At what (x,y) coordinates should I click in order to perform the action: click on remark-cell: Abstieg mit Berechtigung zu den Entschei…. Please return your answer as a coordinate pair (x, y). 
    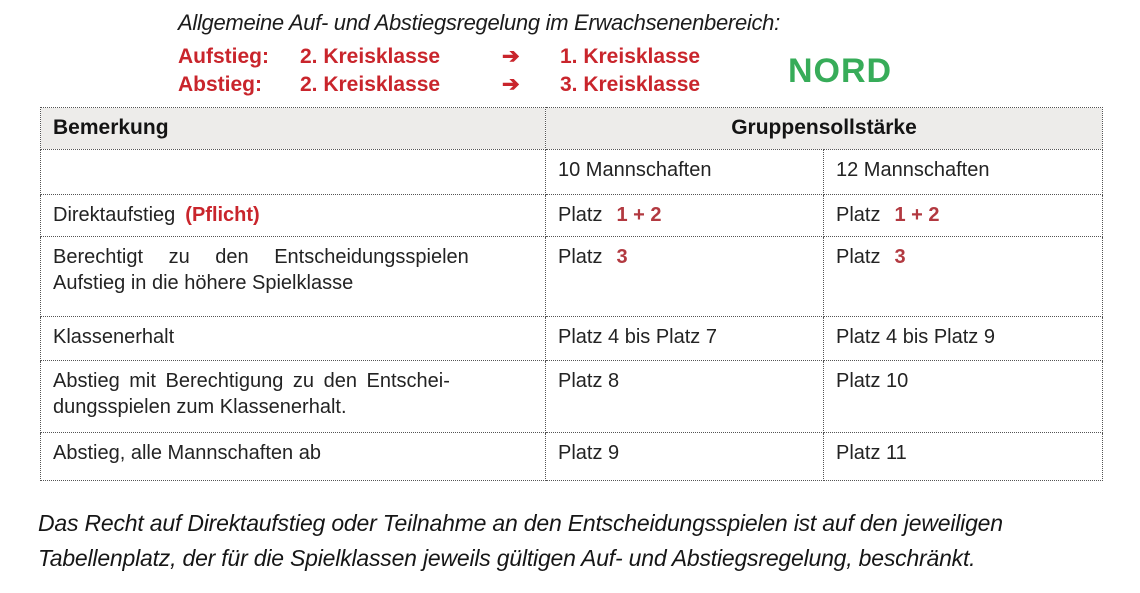
    Looking at the image, I should click on (293, 396).